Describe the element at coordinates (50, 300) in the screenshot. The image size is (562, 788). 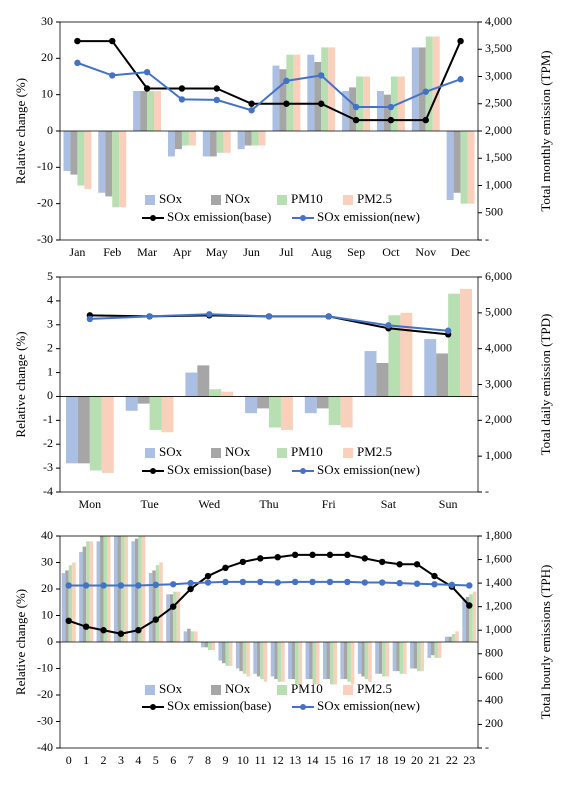
I see `y-tick-label: 4` at that location.